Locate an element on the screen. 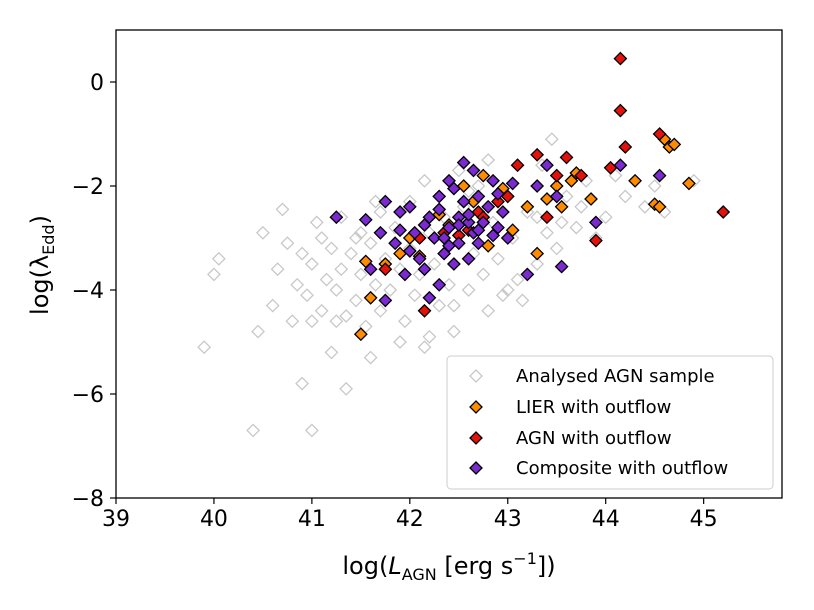  x-tick-label: 45 is located at coordinates (704, 519).